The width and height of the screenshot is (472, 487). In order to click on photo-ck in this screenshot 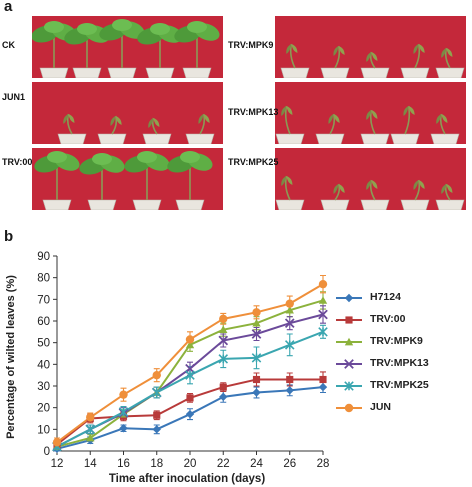, I will do `click(127, 47)`.